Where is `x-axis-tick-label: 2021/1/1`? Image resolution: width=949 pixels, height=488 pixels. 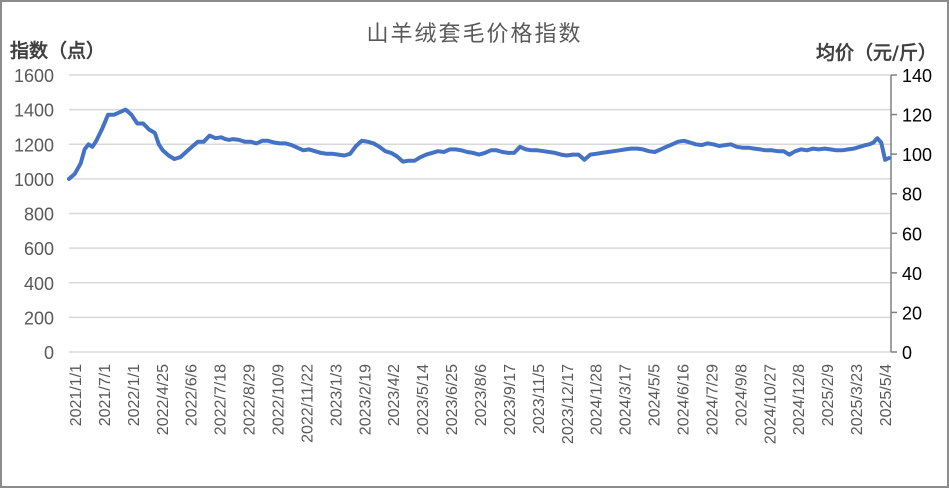 x-axis-tick-label: 2021/1/1 is located at coordinates (76, 395).